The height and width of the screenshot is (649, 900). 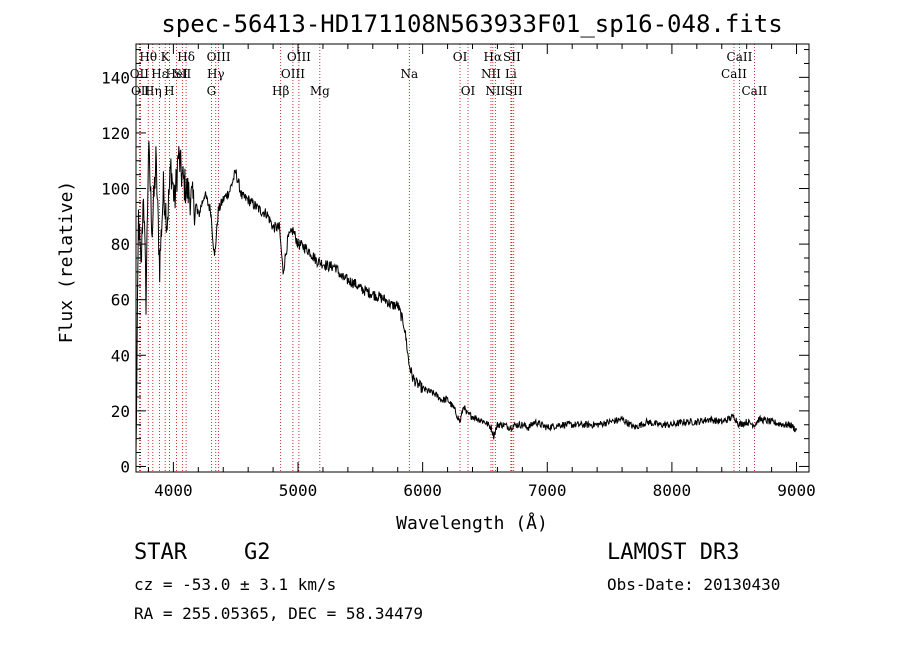 I want to click on x-tick-label: 4000, so click(x=173, y=490).